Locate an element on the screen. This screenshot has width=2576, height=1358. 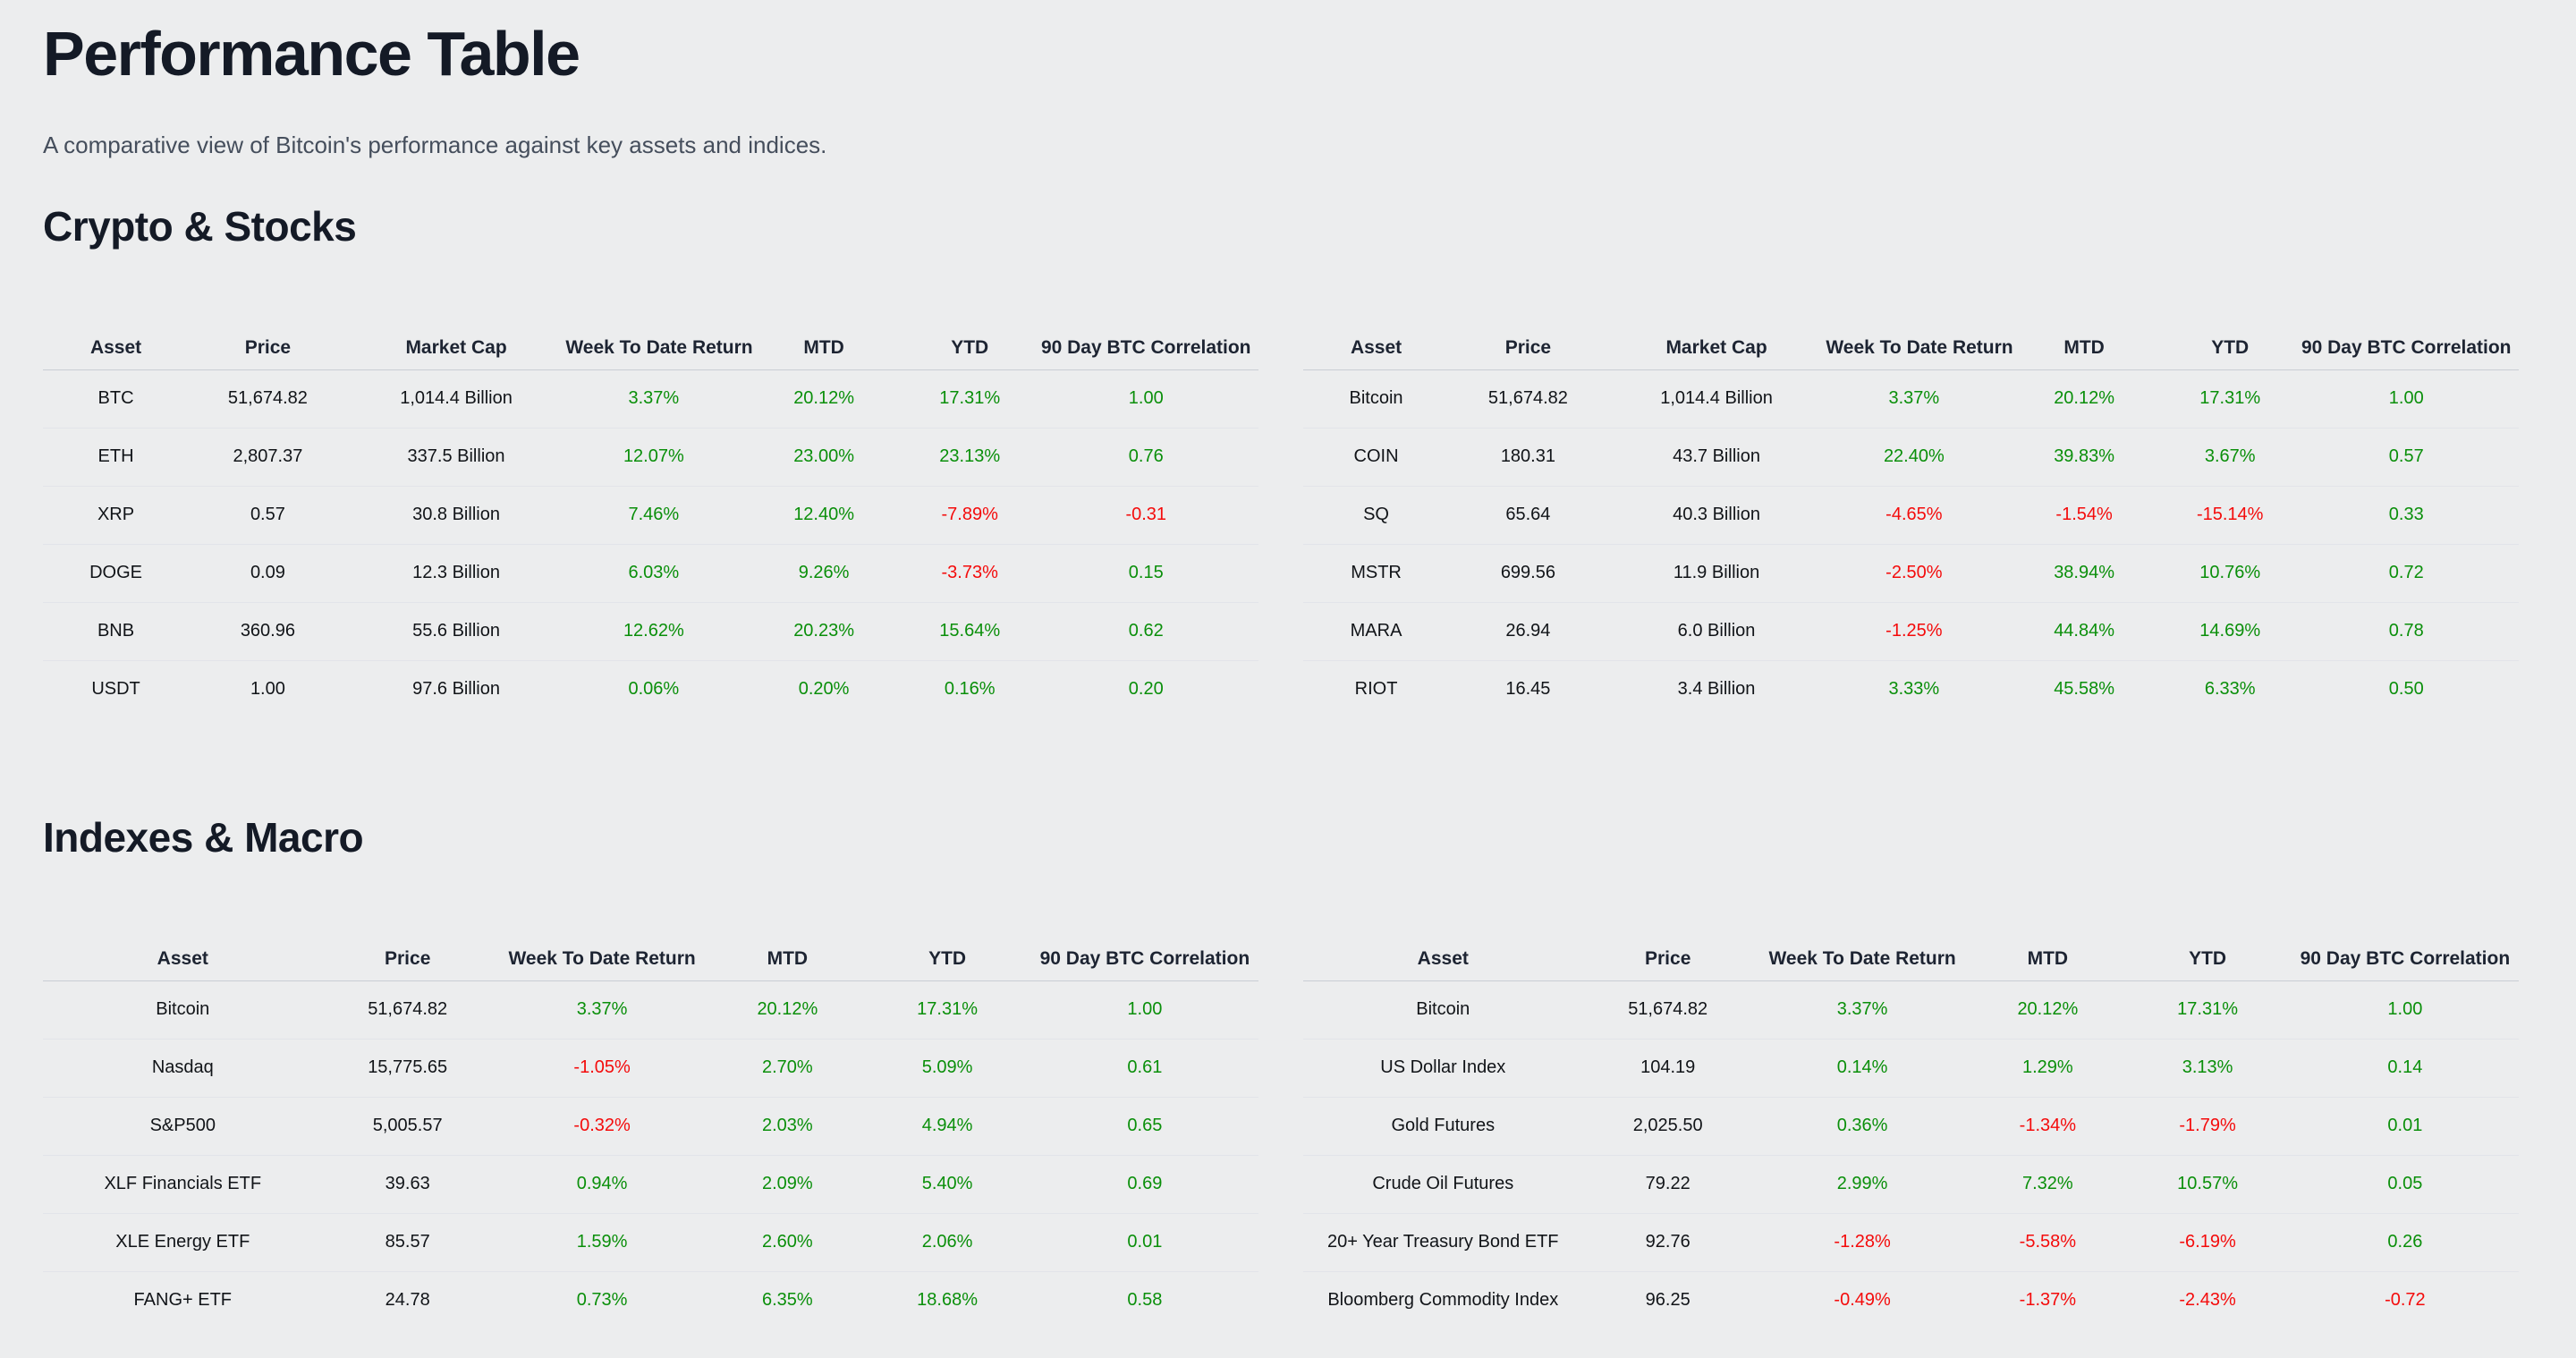
cell-asset: MARA is located at coordinates (1376, 631).